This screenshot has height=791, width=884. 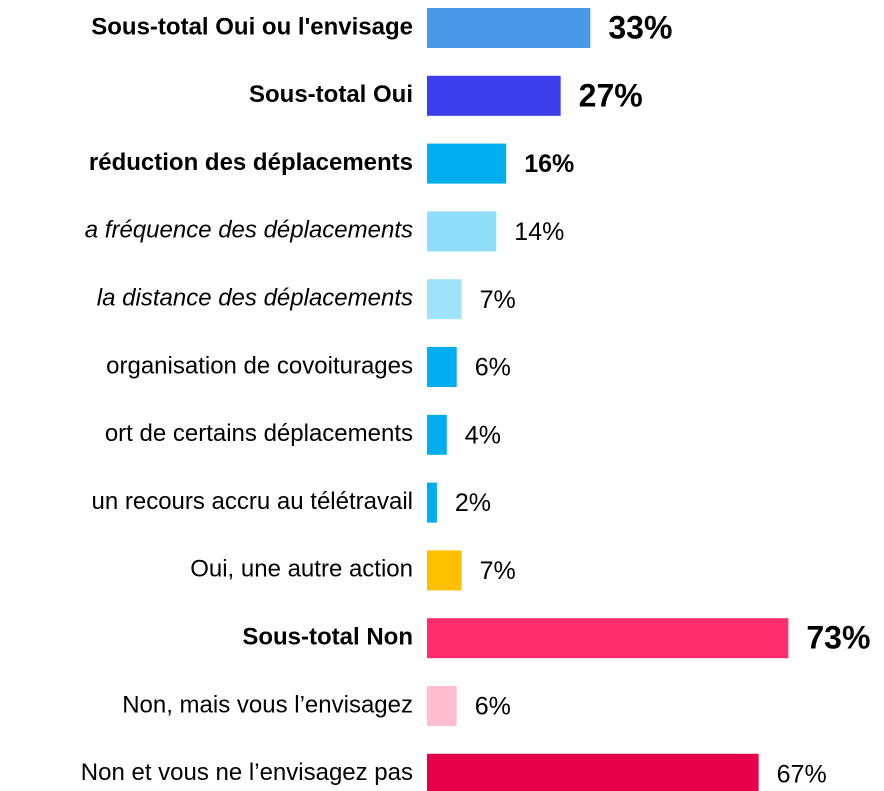 I want to click on value-label: 16%, so click(x=549, y=164).